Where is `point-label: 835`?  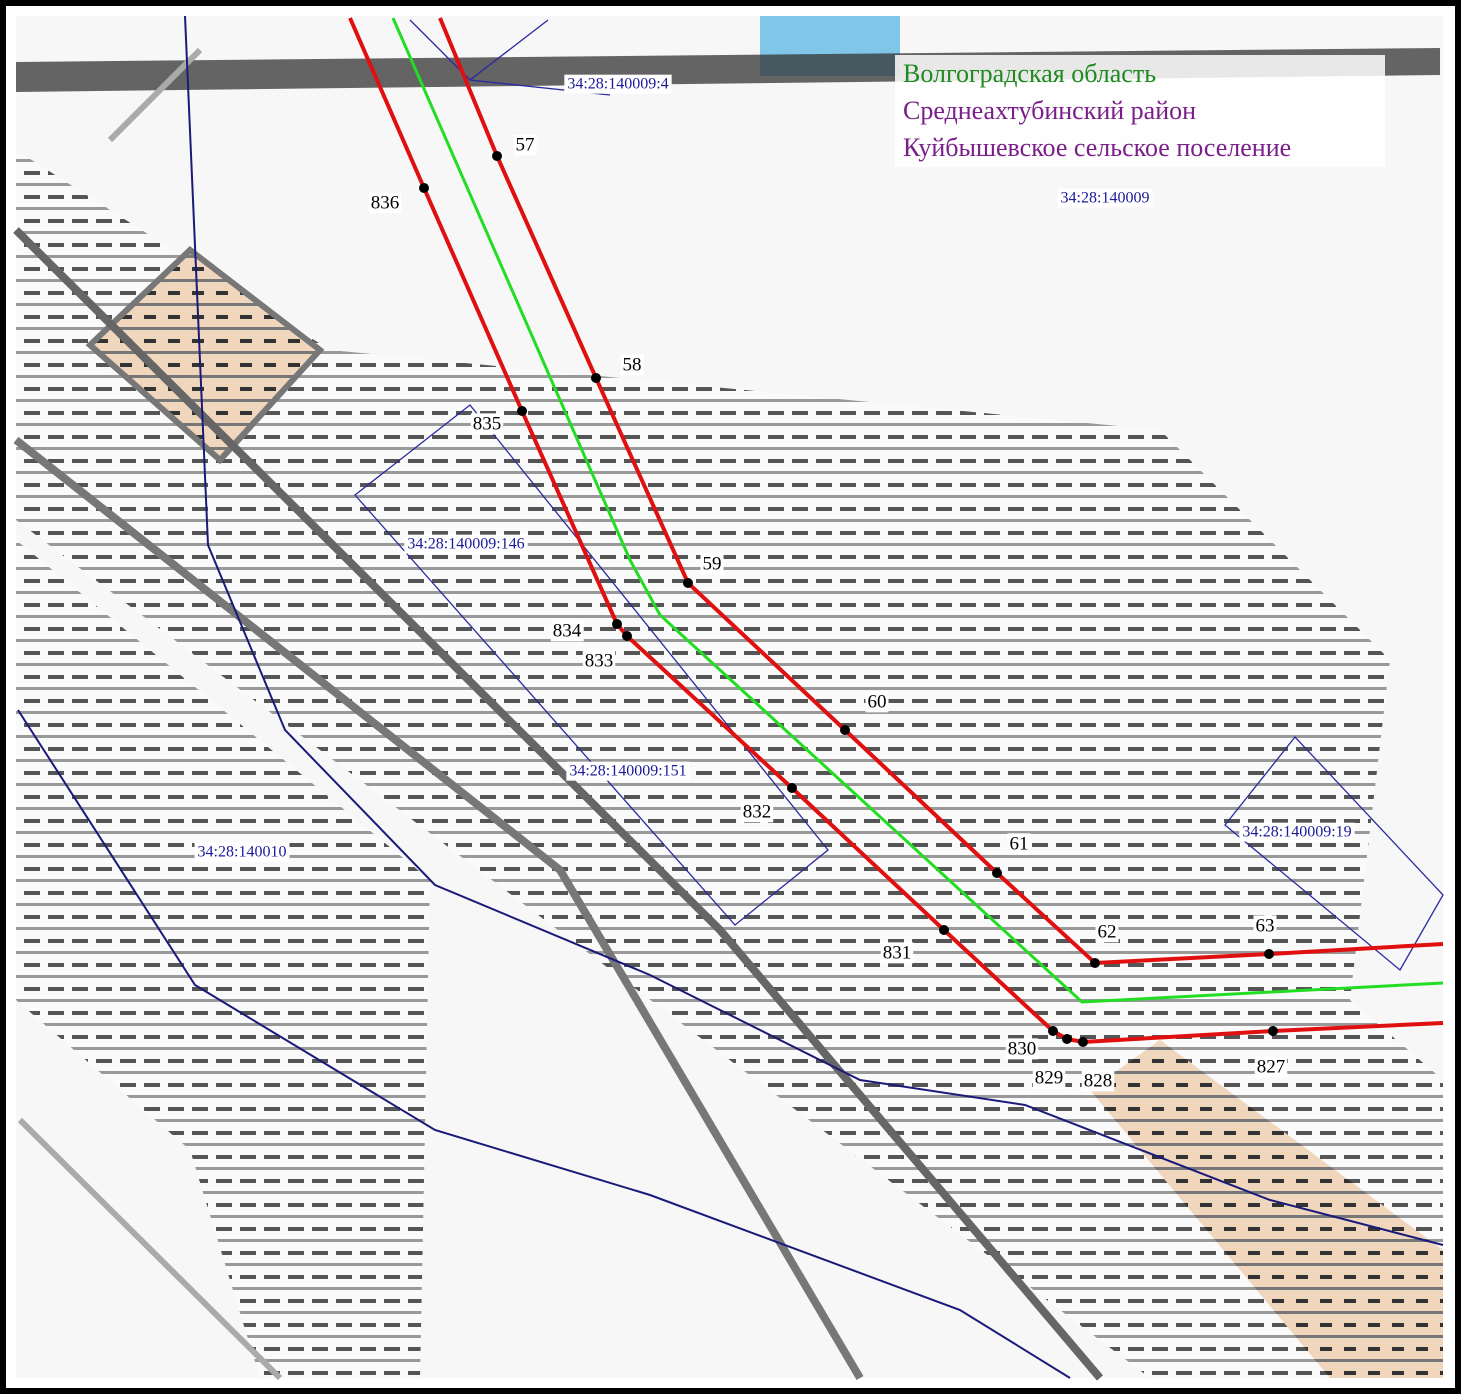 point-label: 835 is located at coordinates (487, 423).